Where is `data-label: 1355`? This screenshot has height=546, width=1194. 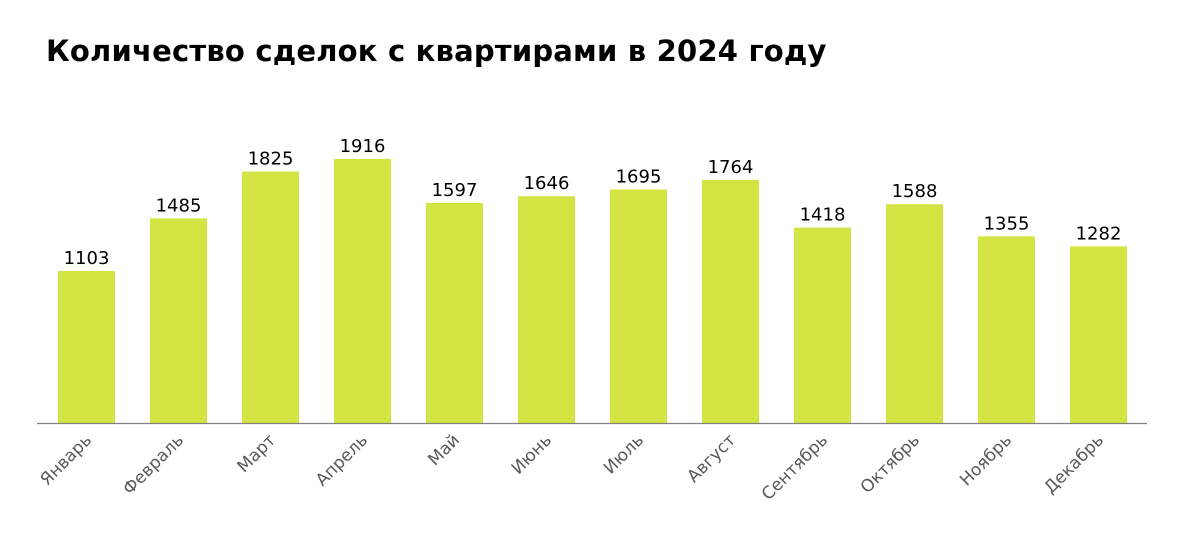
data-label: 1355 is located at coordinates (1007, 223).